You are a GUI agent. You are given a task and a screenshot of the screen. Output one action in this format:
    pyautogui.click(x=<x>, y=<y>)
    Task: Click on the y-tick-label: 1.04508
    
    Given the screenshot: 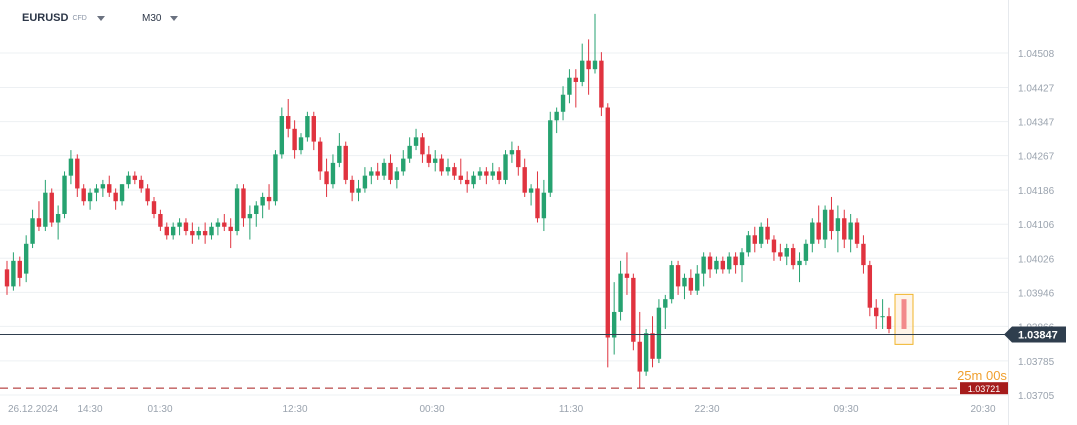 What is the action you would take?
    pyautogui.click(x=1036, y=54)
    